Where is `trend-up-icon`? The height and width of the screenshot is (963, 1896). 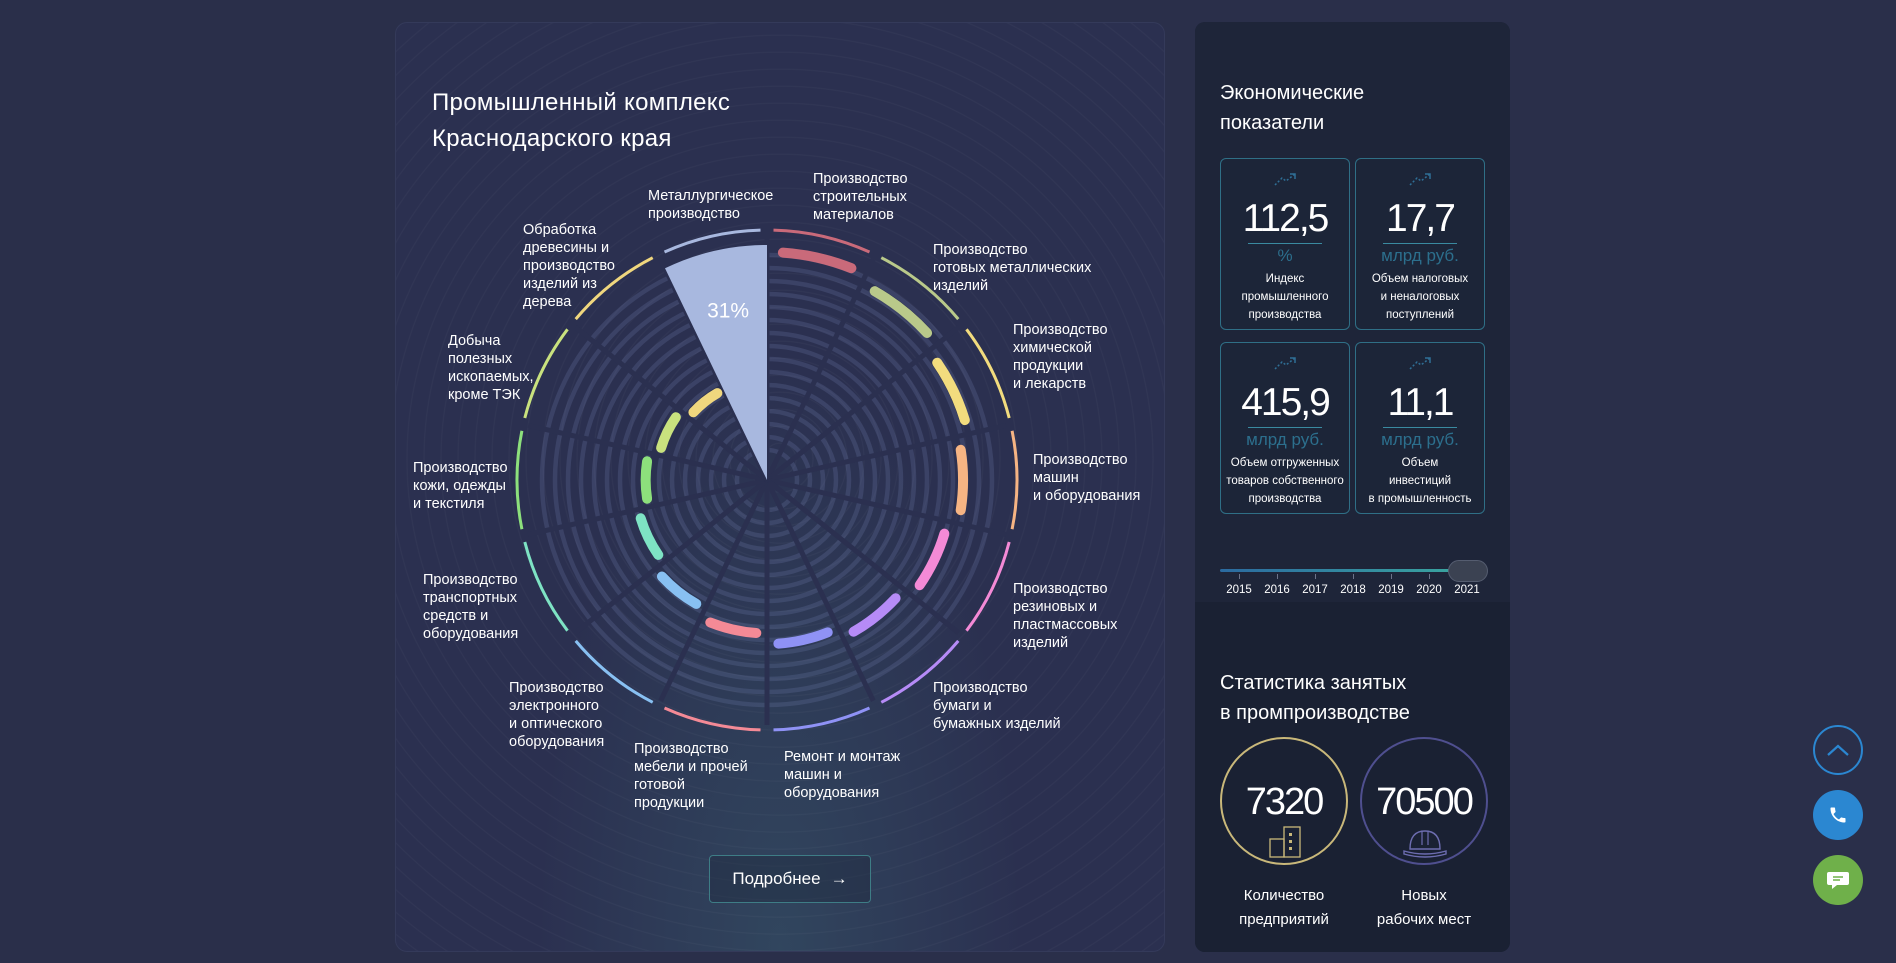 trend-up-icon is located at coordinates (1285, 179).